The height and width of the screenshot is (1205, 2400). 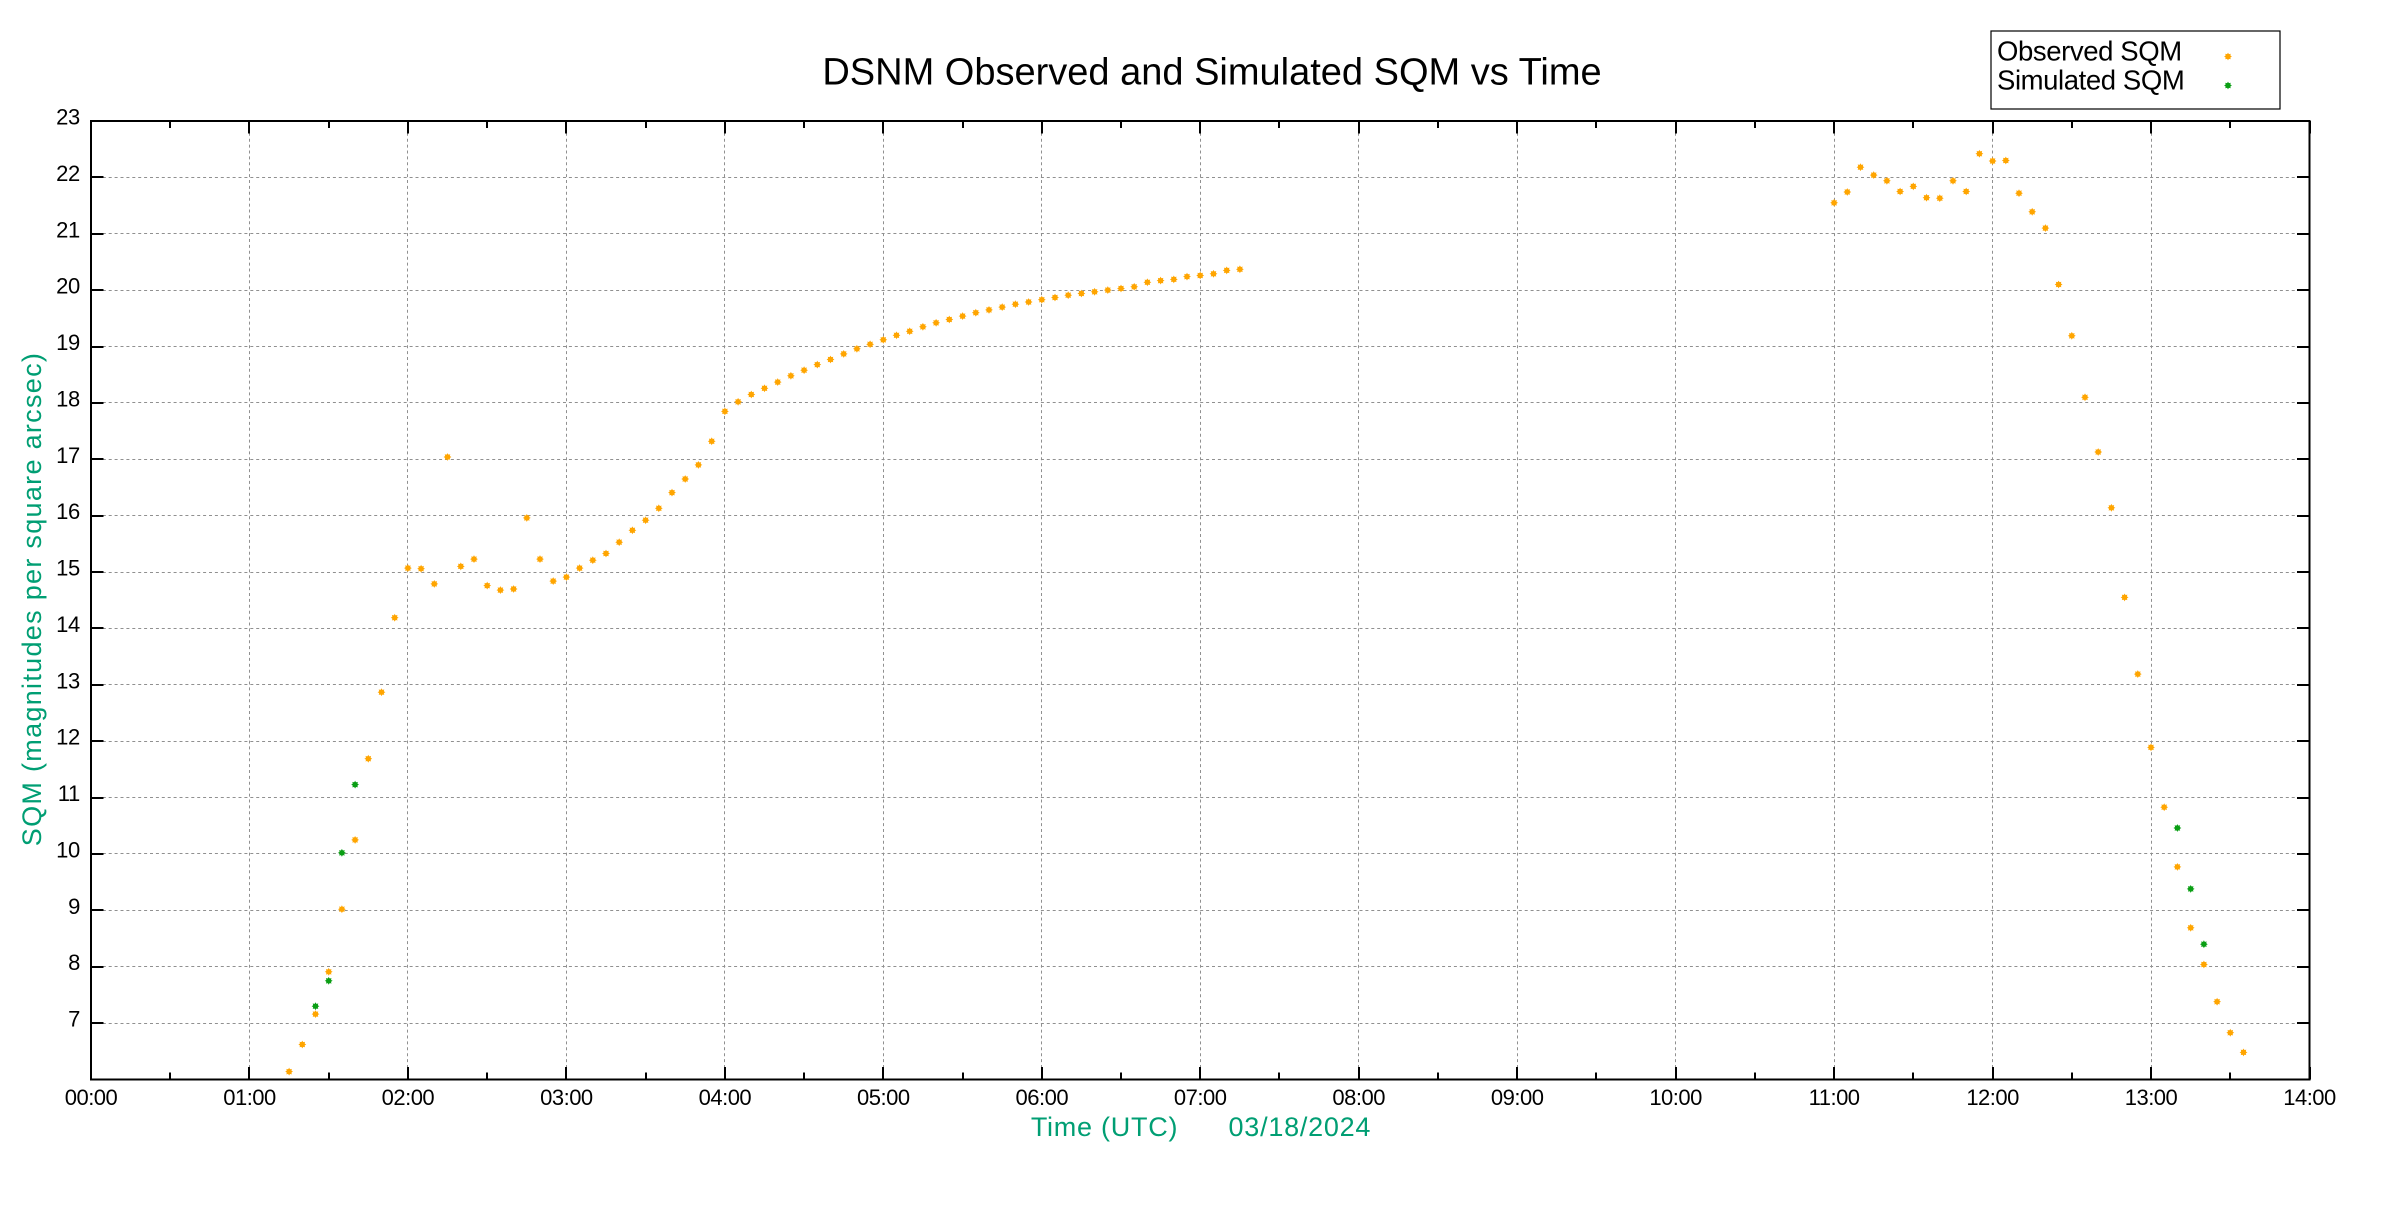 I want to click on svg-text: Time (UTC) 03/18/2024, so click(x=1201, y=1127).